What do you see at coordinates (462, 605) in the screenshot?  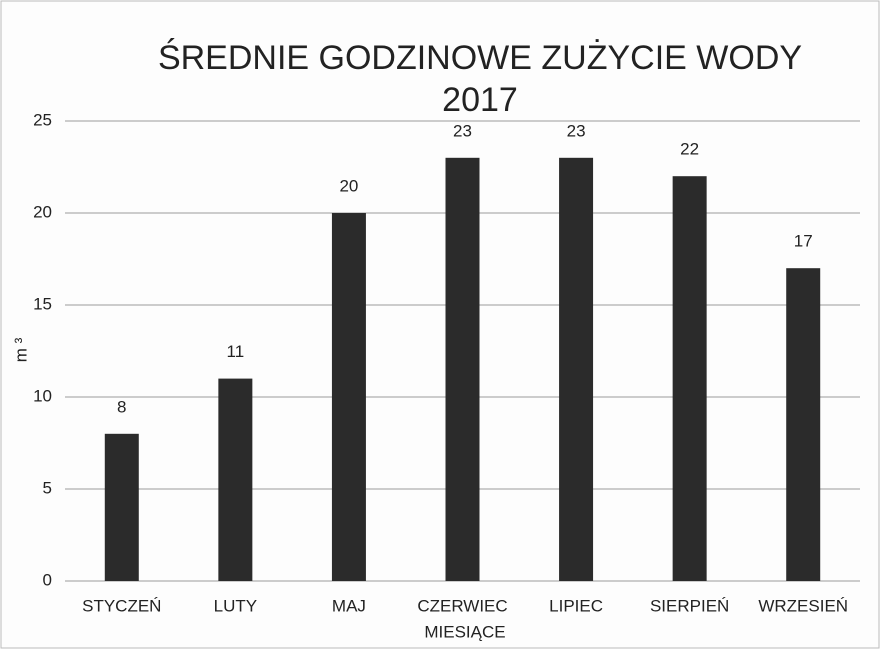 I see `x-tick-label: CZERWIEC` at bounding box center [462, 605].